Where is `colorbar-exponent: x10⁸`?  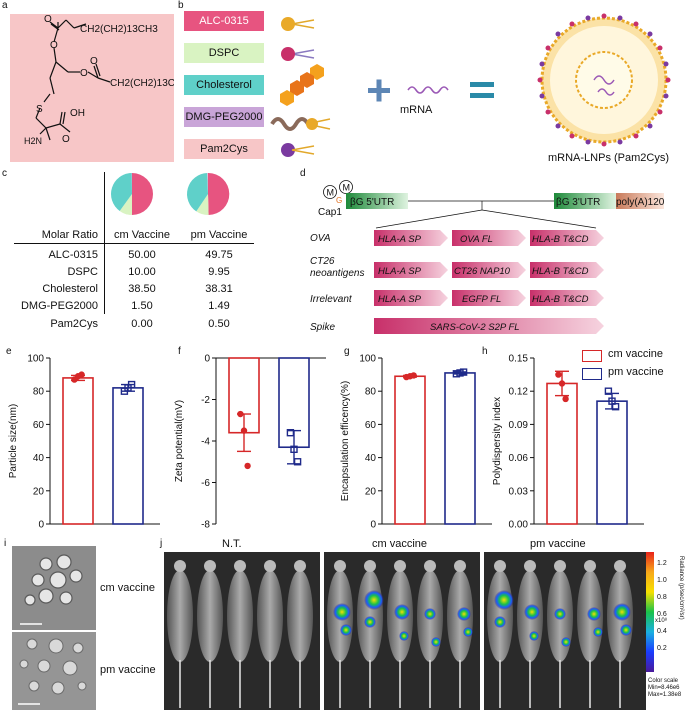 colorbar-exponent: x10⁸ is located at coordinates (661, 621).